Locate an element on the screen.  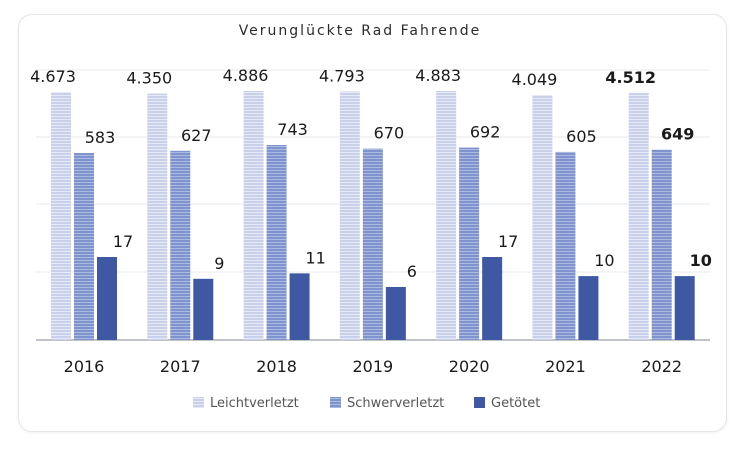
value-label-leichtverletzt-2018: 4.886 is located at coordinates (246, 75).